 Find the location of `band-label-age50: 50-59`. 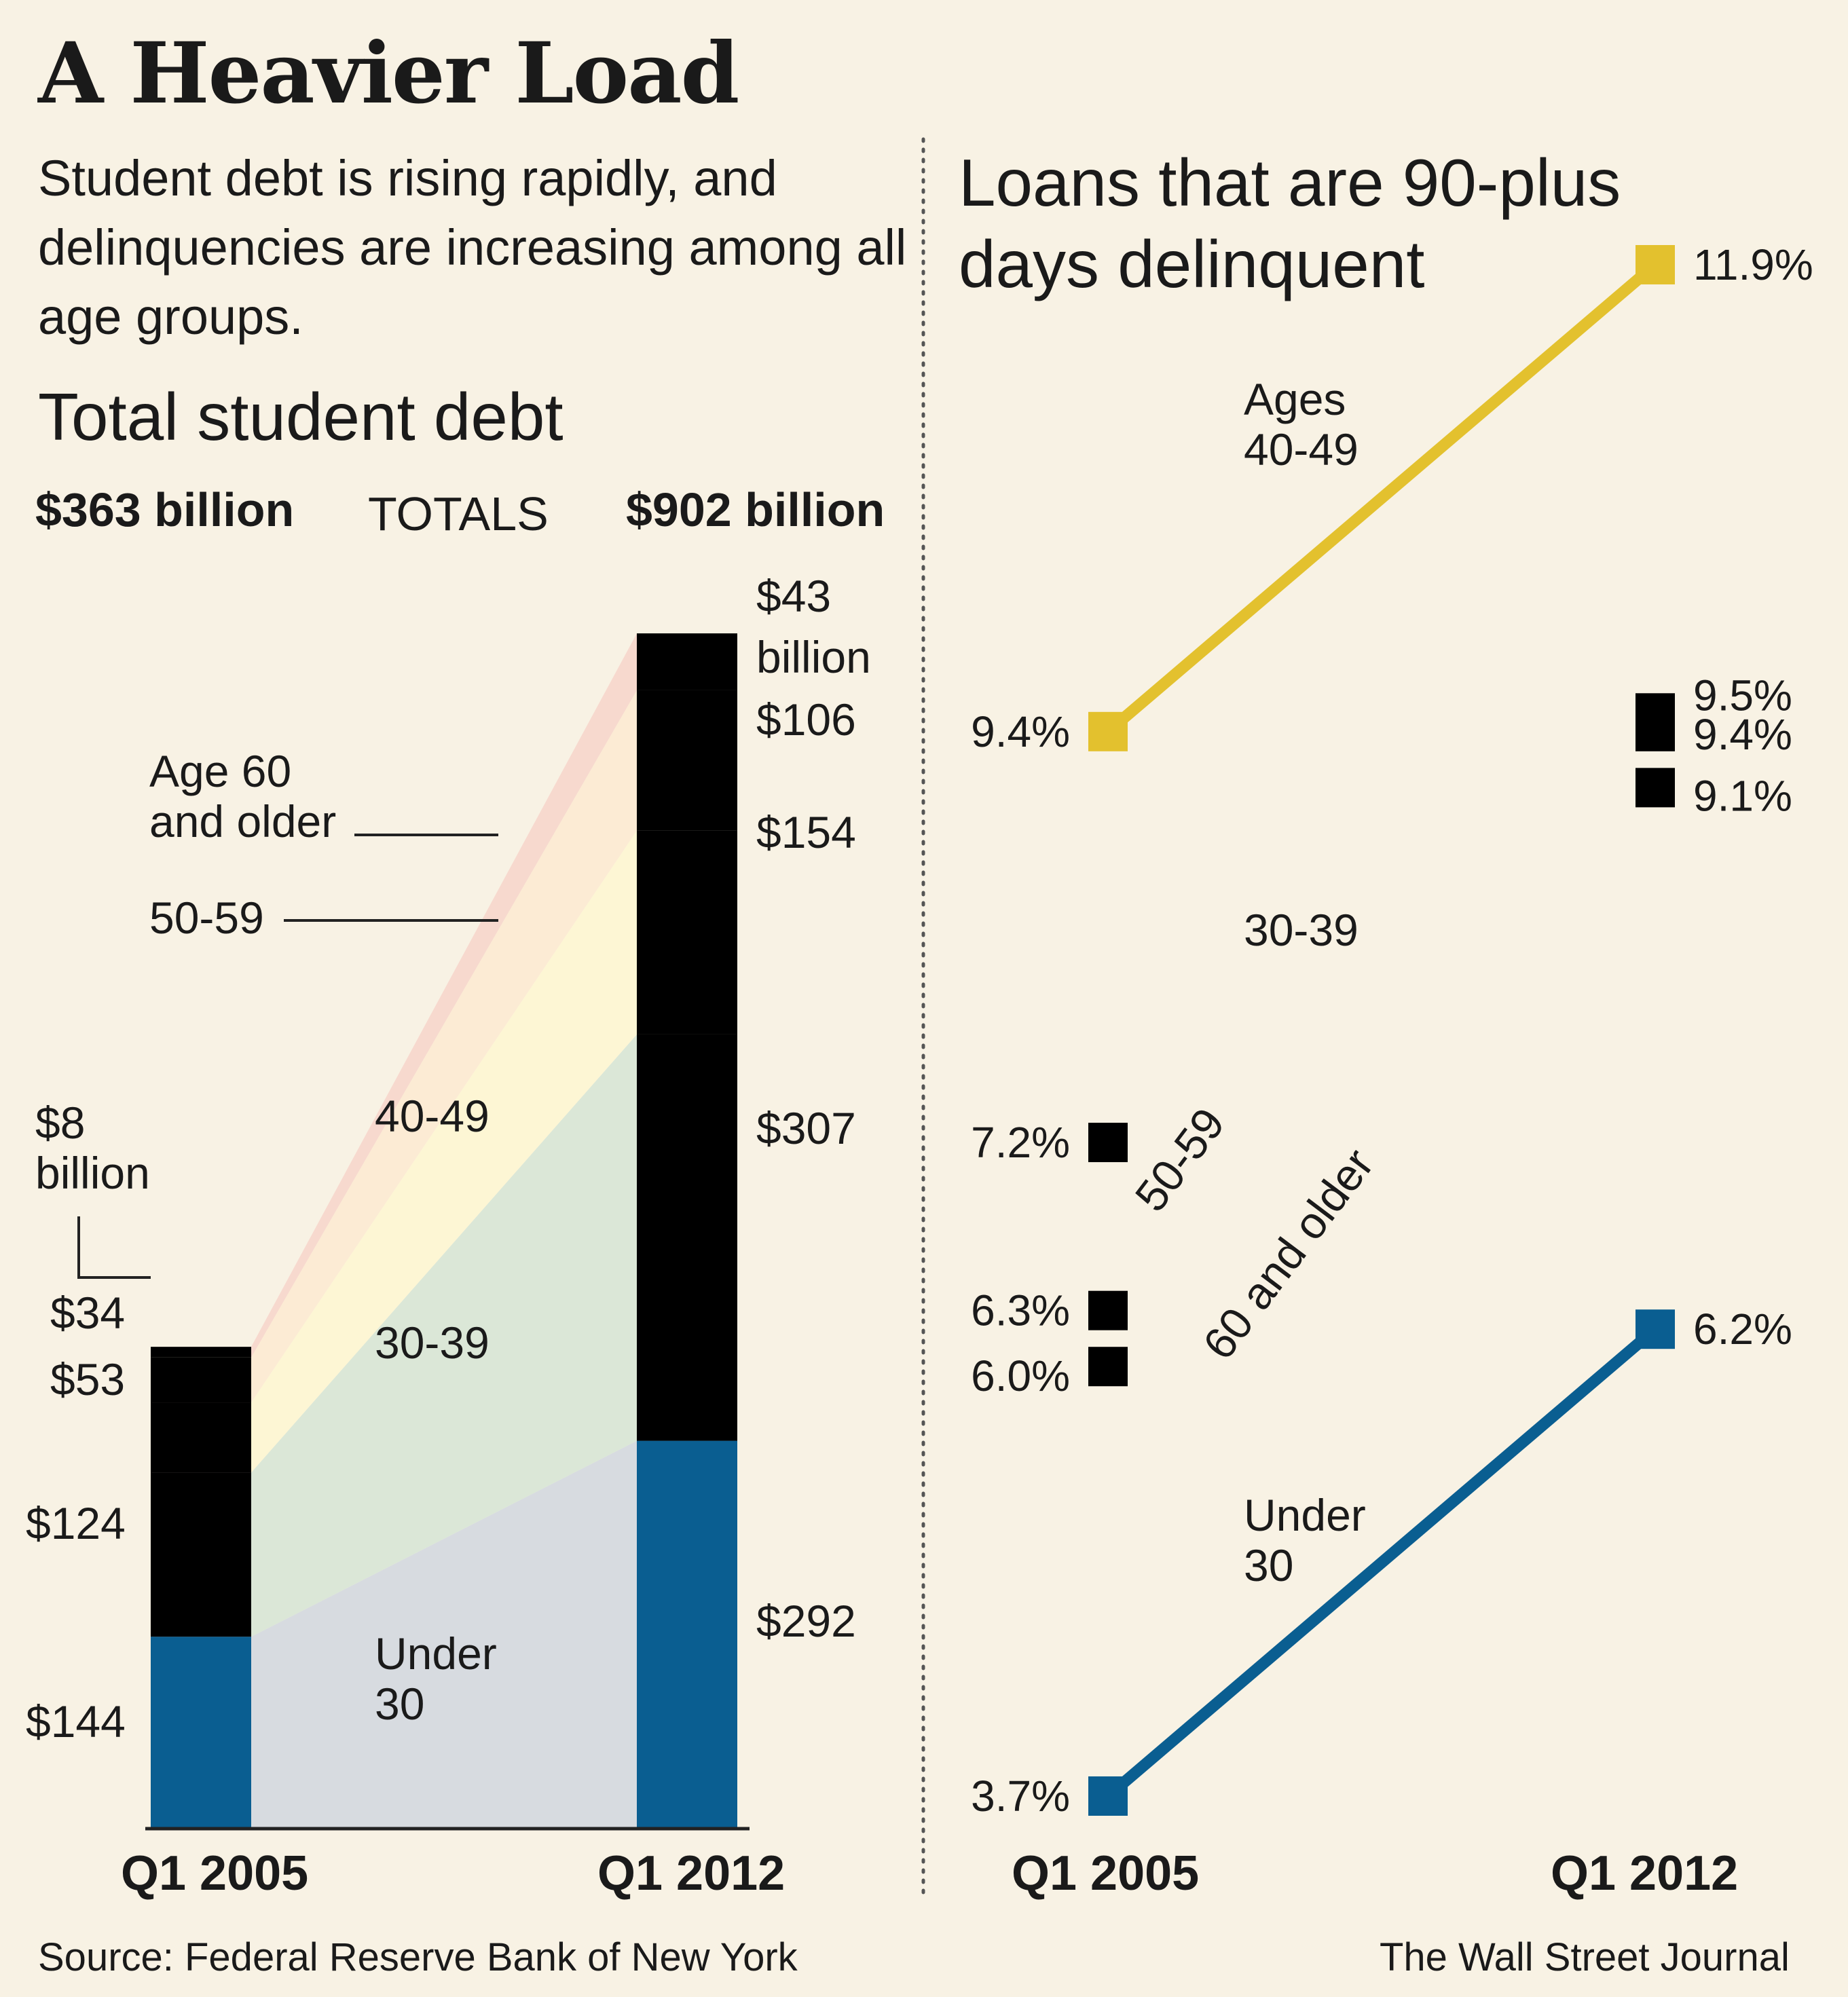

band-label-age50: 50-59 is located at coordinates (206, 918).